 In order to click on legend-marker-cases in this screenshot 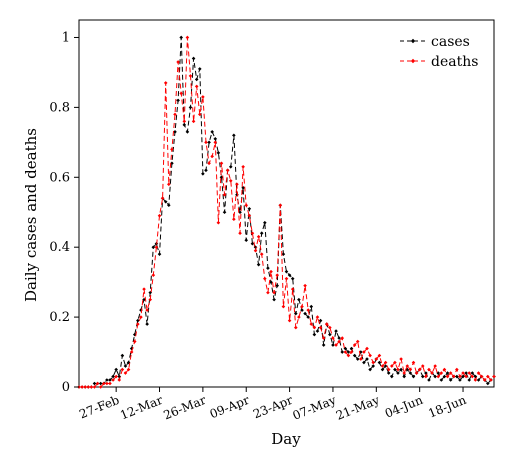, I will do `click(413, 41)`.